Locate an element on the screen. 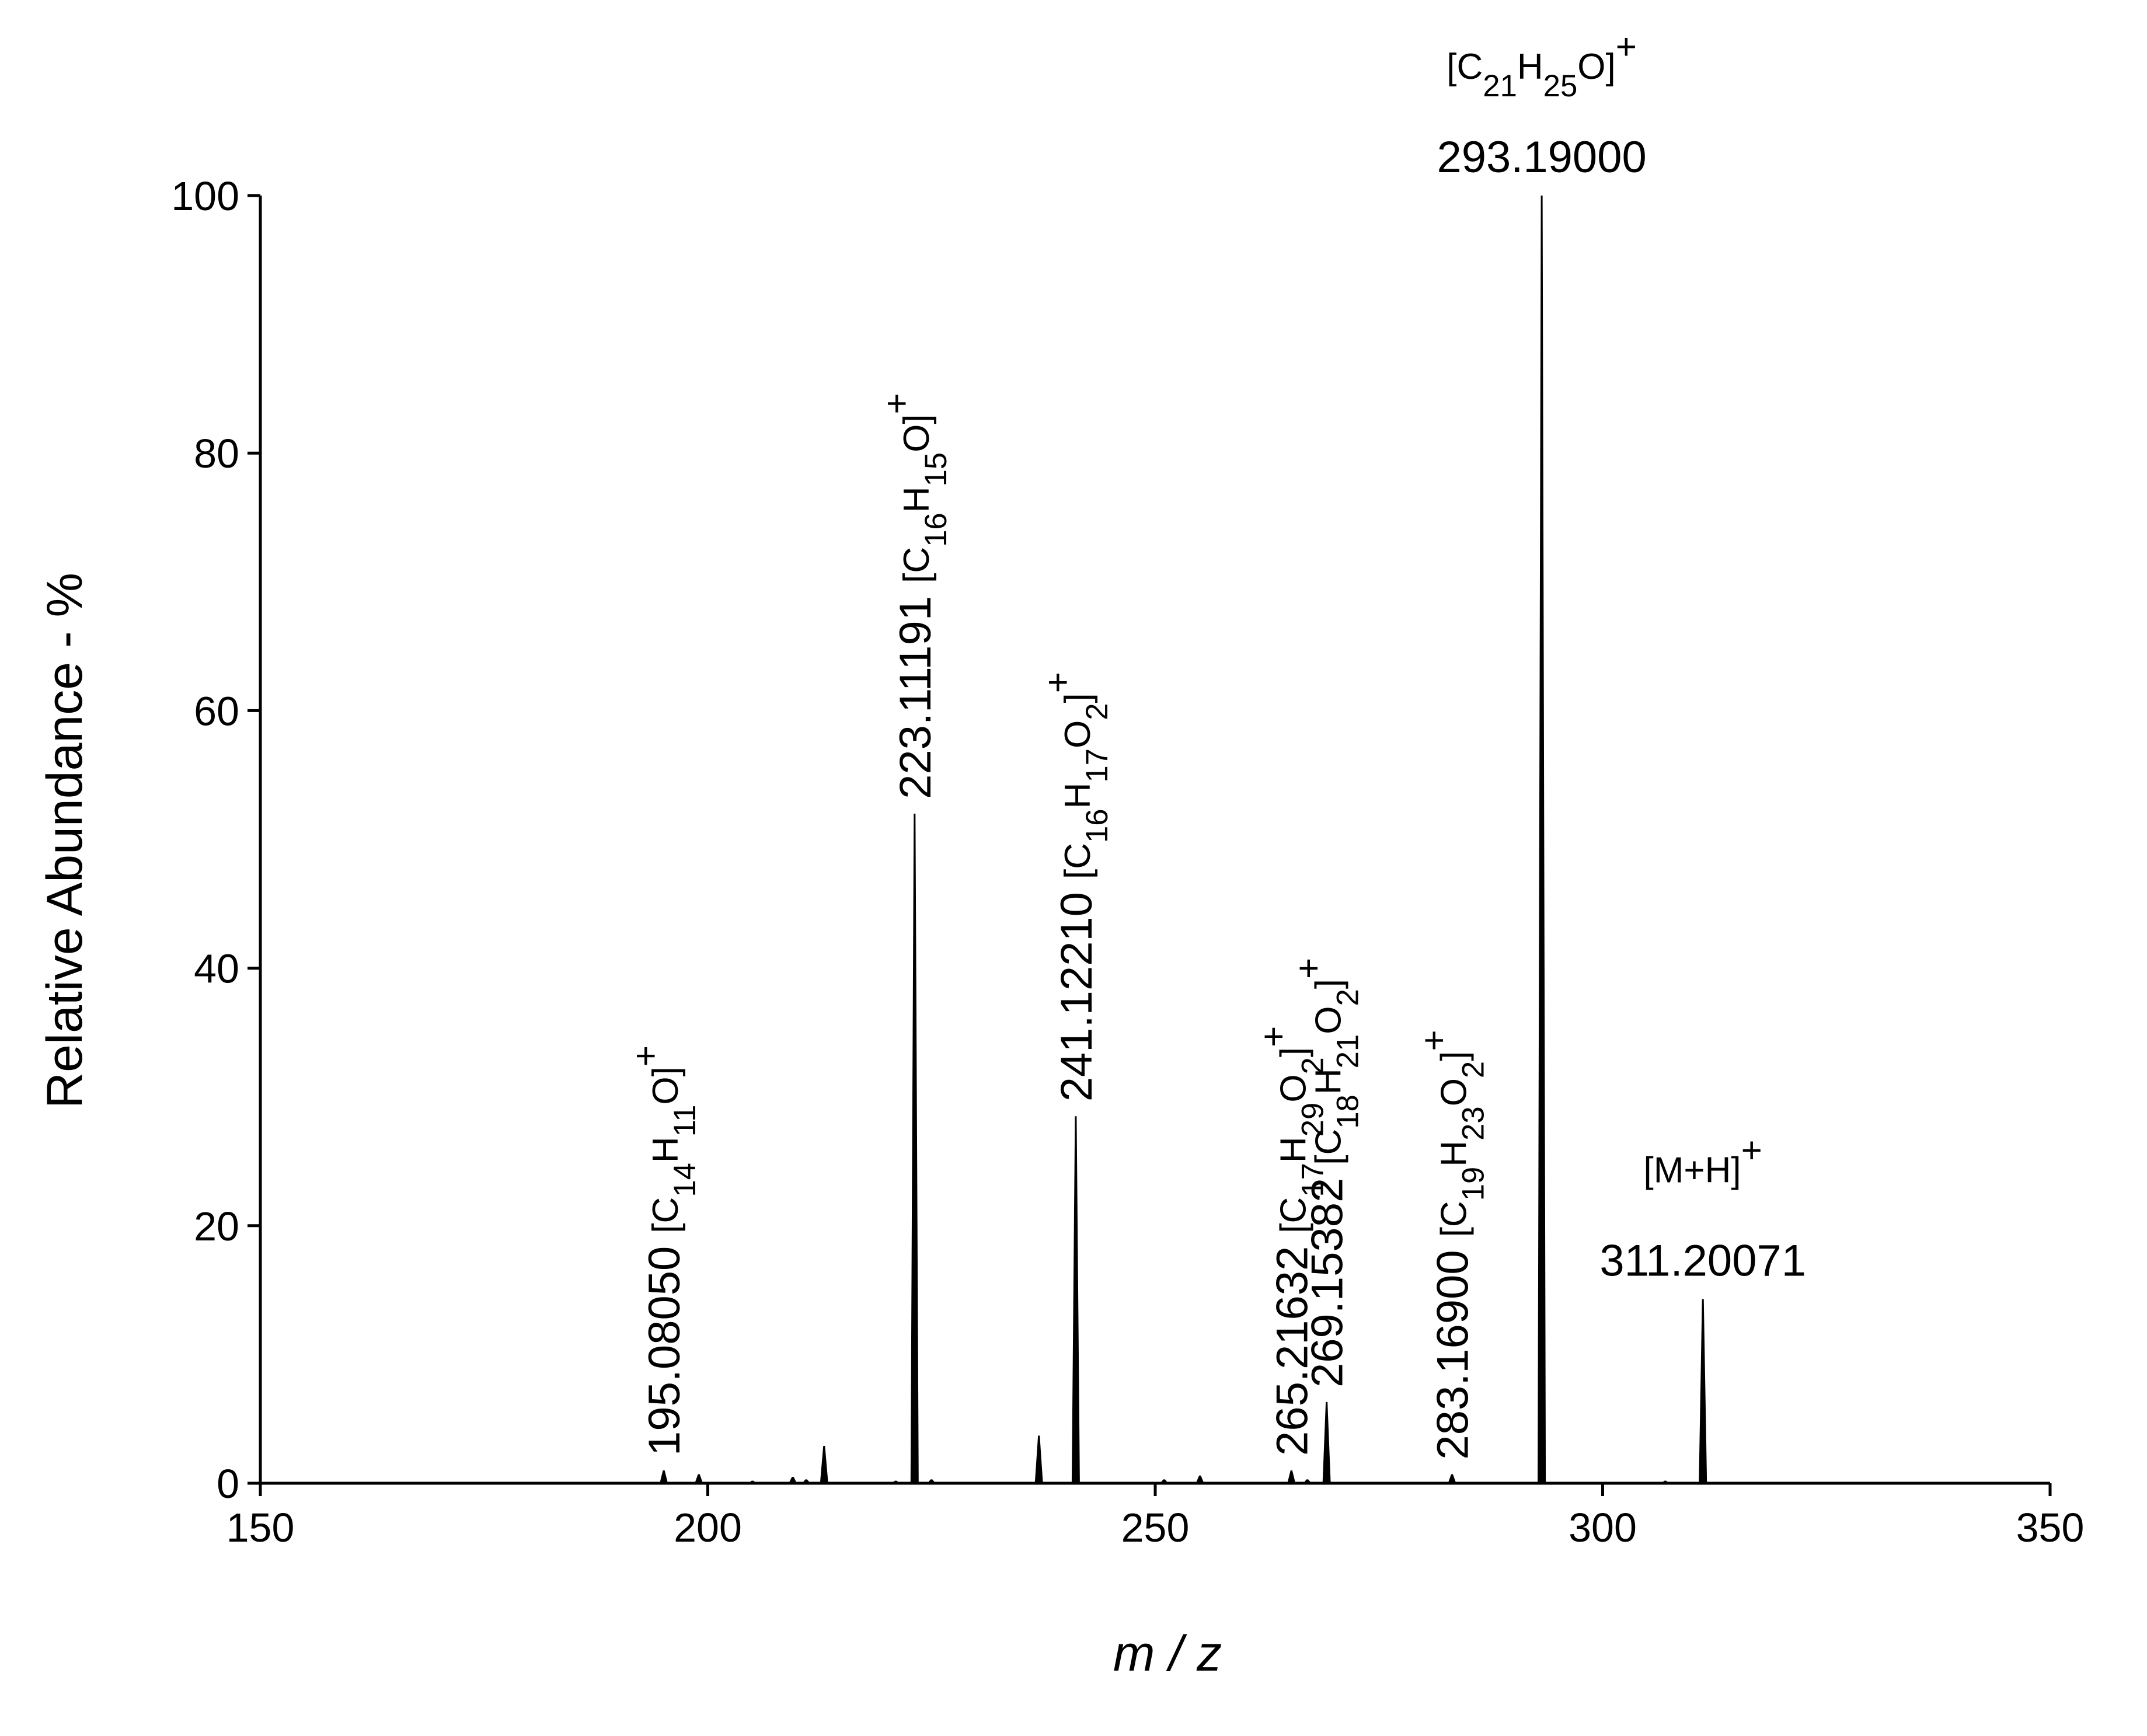 Image resolution: width=2147 pixels, height=1736 pixels. peak-label: 283.16900 is located at coordinates (1452, 1354).